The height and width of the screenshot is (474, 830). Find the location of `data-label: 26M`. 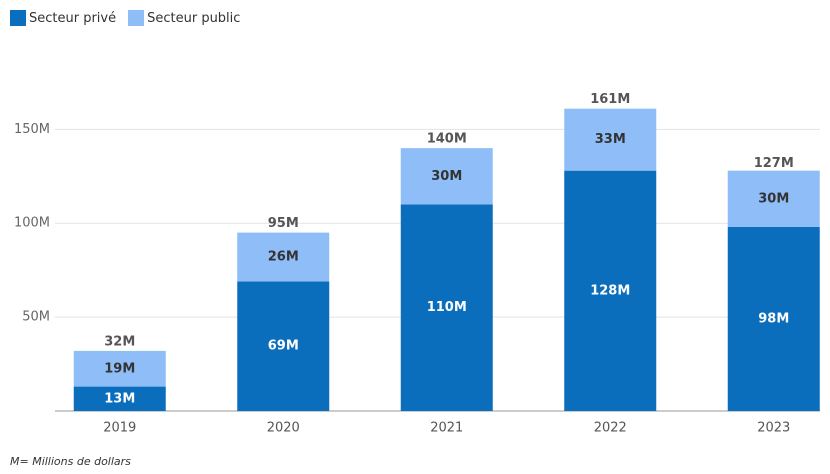

data-label: 26M is located at coordinates (283, 257).